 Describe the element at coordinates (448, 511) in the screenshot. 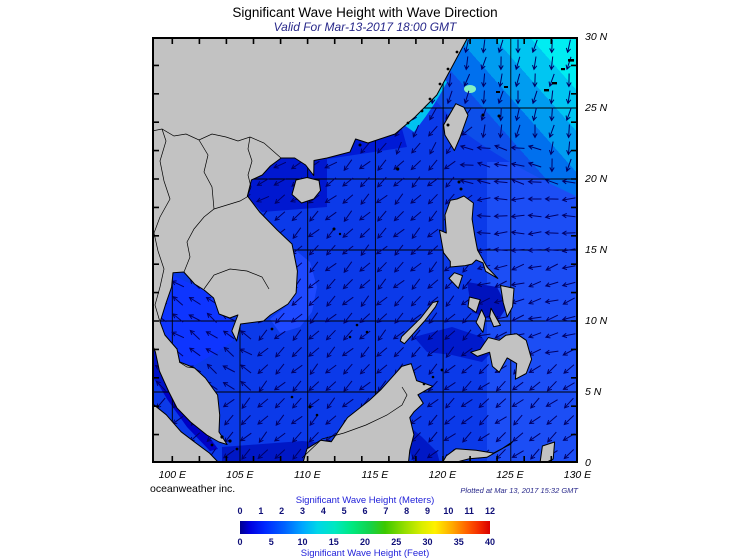

I see `meters-tick-label: 10` at that location.